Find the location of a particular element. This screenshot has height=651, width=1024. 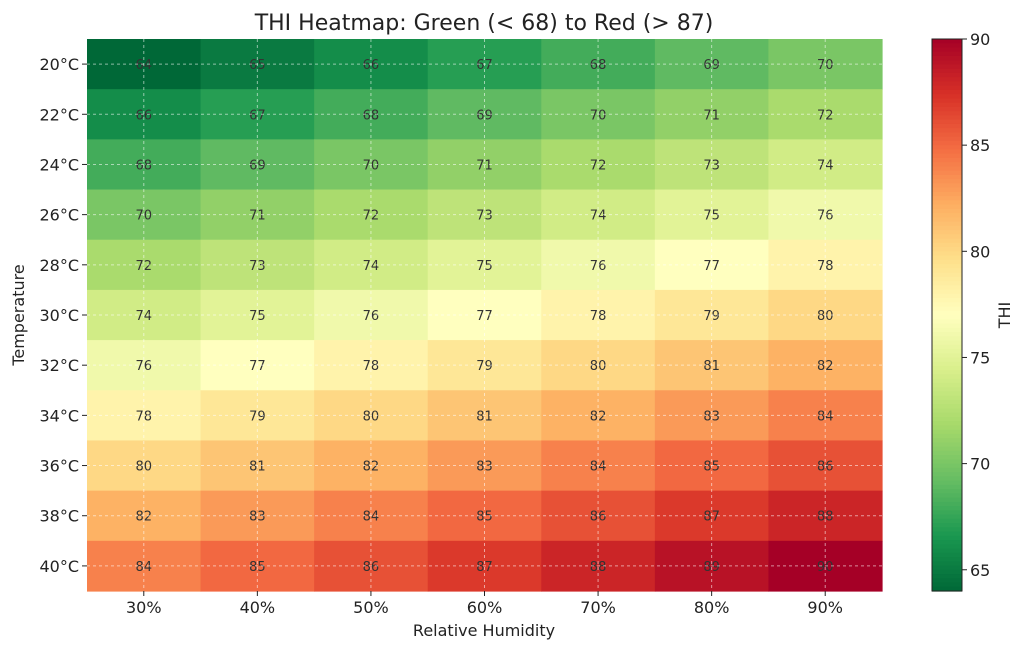

cell-value-label: 74 is located at coordinates (598, 216).